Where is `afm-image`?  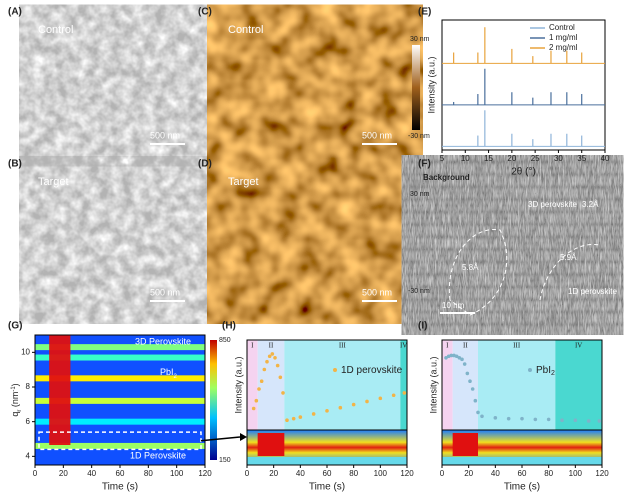 afm-image is located at coordinates (315, 85).